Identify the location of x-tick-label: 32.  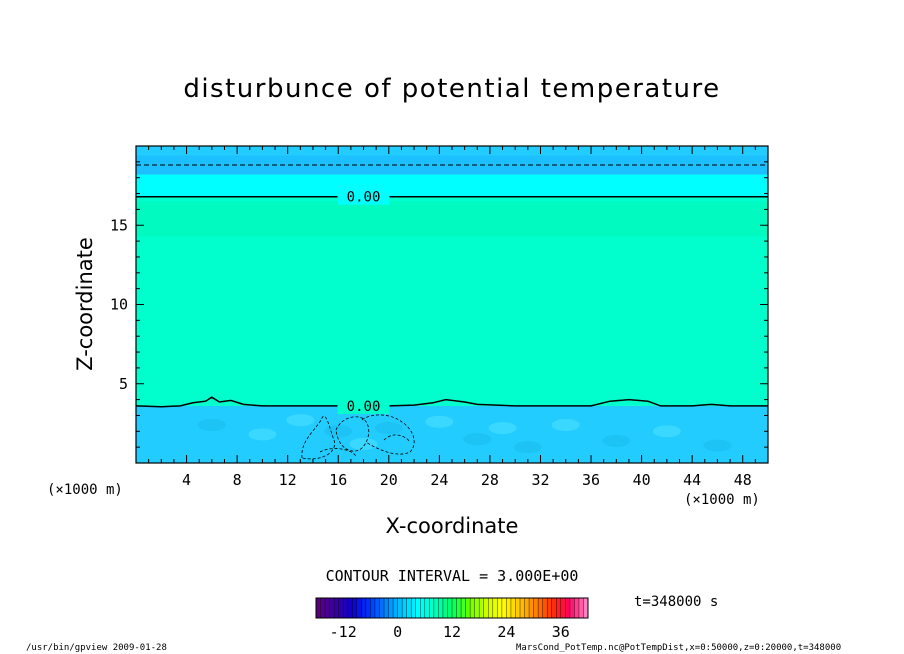
(540, 480).